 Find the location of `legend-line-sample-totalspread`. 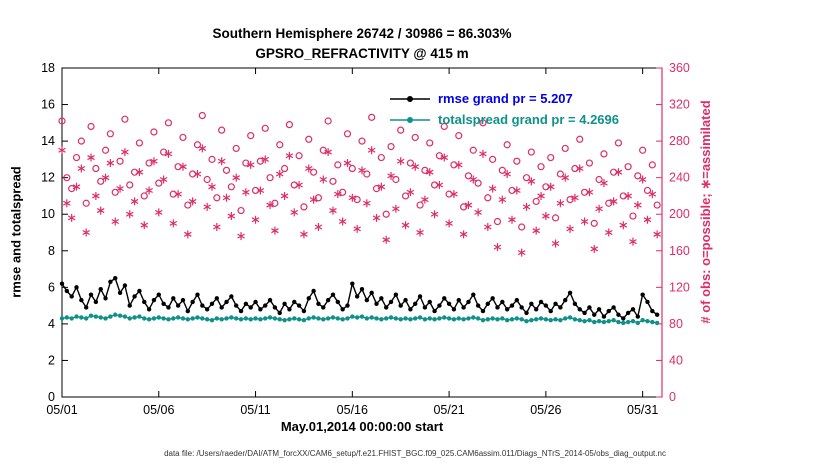

legend-line-sample-totalspread is located at coordinates (410, 119).